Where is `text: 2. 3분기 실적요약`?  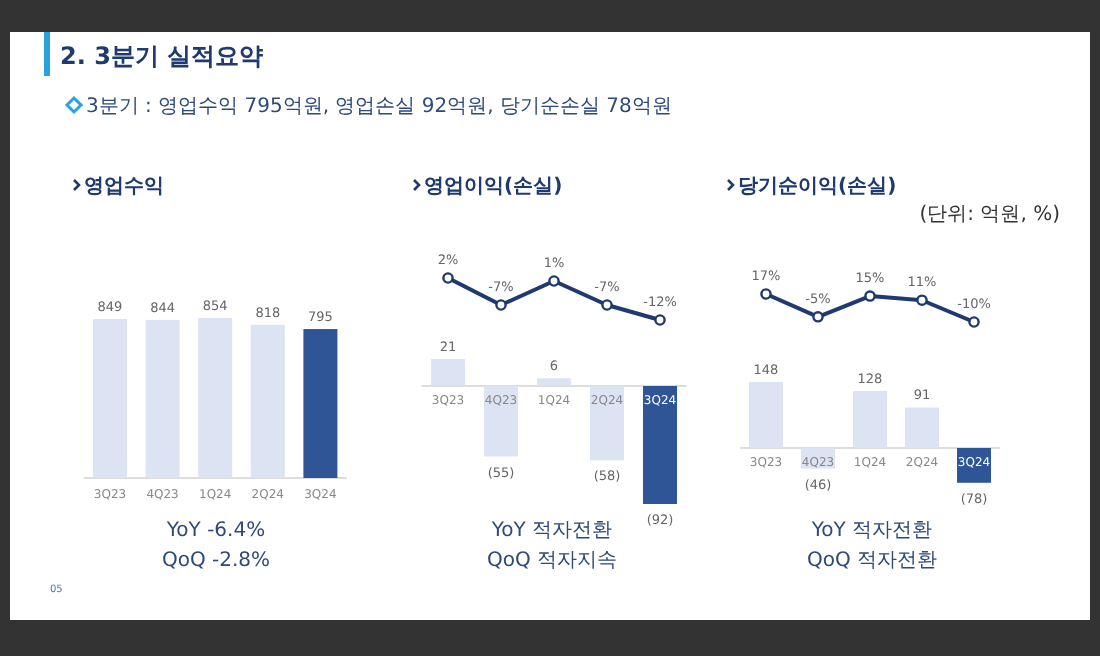 text: 2. 3분기 실적요약 is located at coordinates (162, 56).